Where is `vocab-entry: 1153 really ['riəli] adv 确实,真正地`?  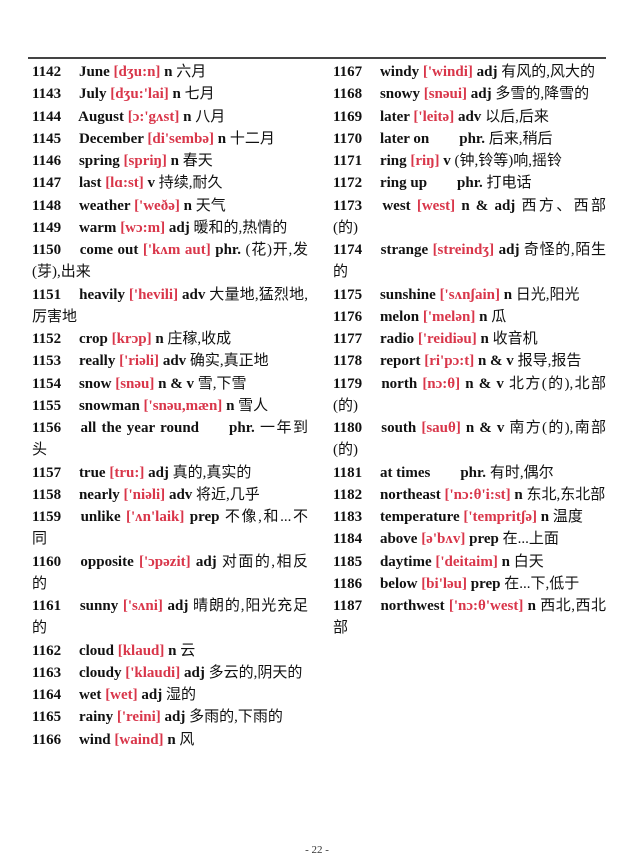 vocab-entry: 1153 really ['riəli] adv 确实,真正地 is located at coordinates (170, 361).